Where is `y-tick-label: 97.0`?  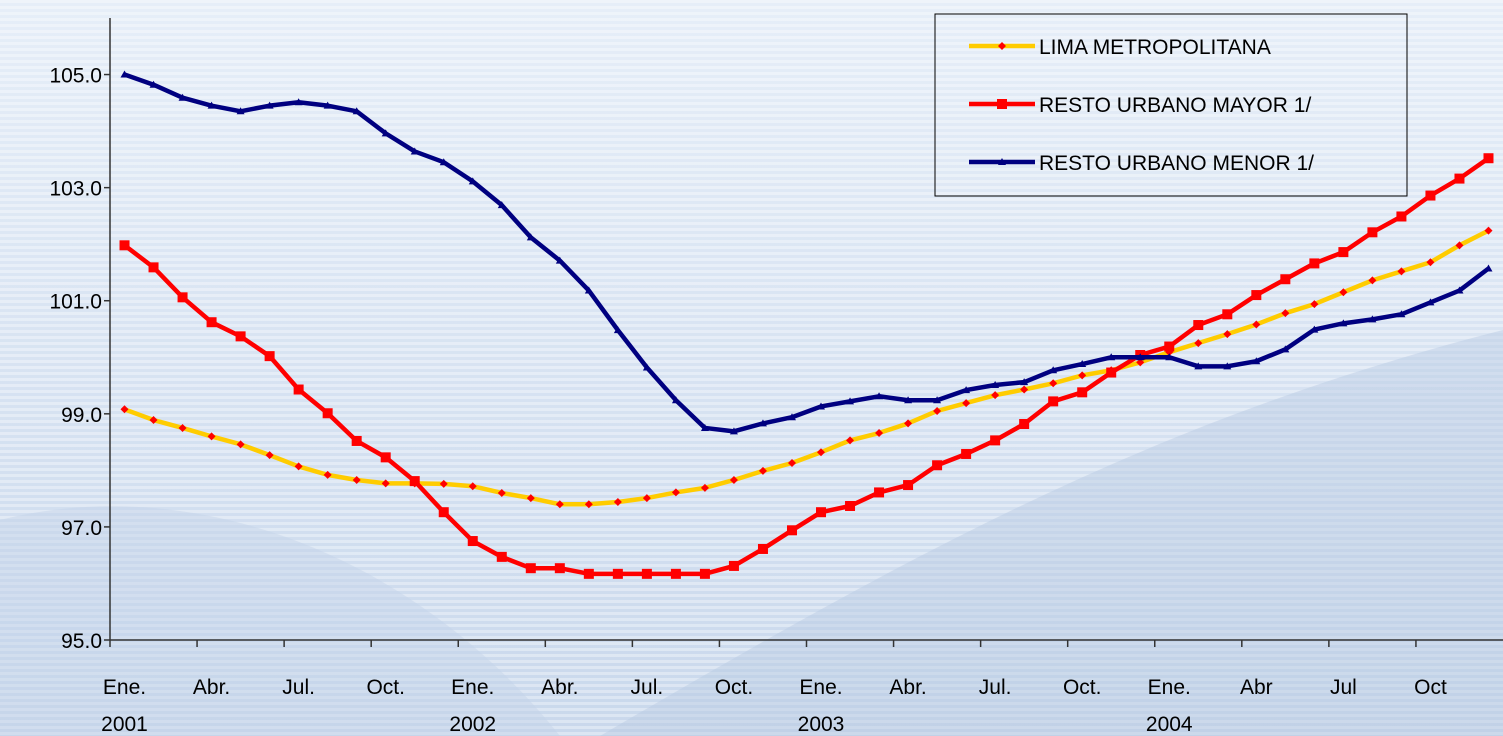
y-tick-label: 97.0 is located at coordinates (81, 528).